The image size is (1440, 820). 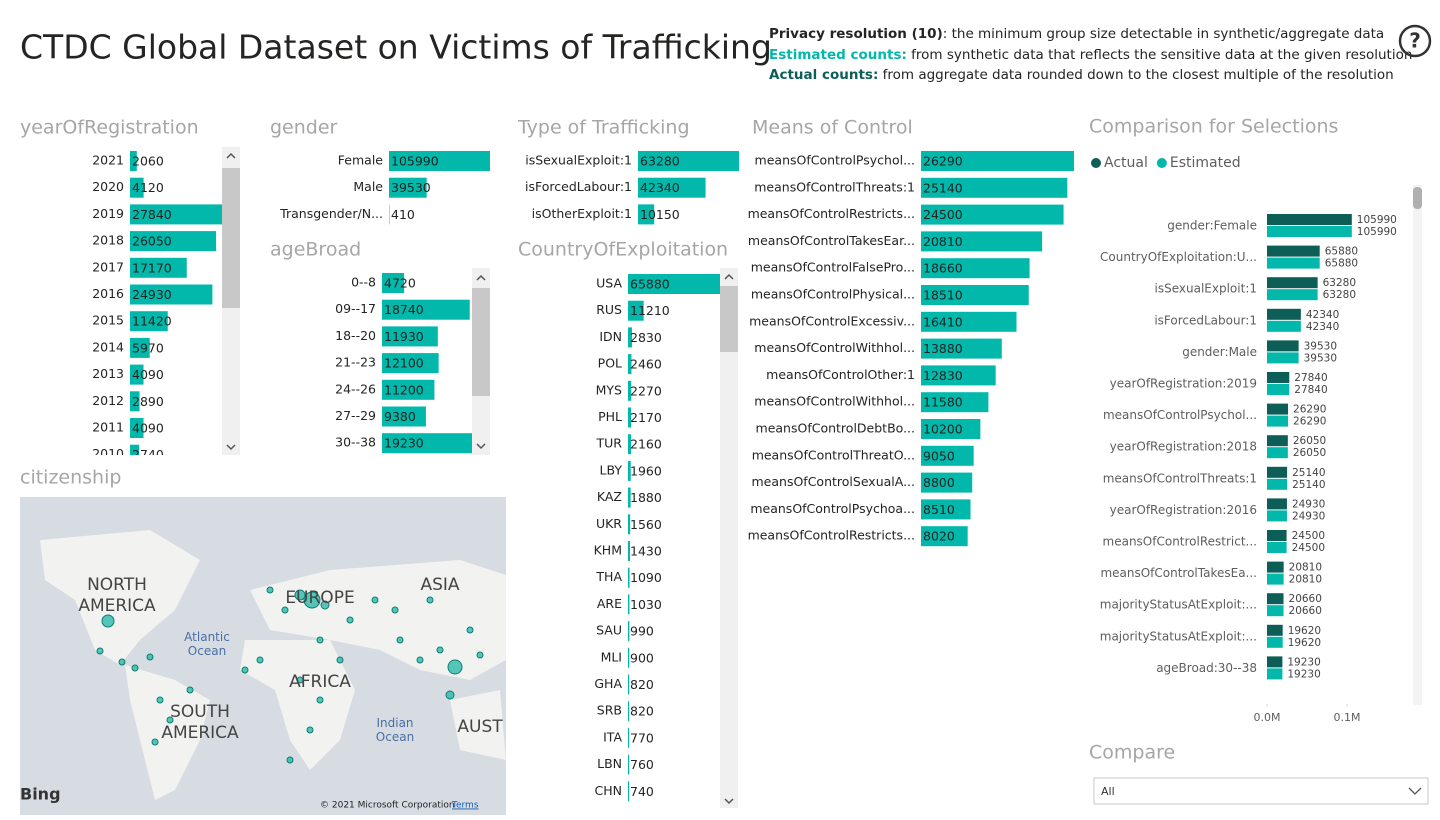 What do you see at coordinates (1339, 283) in the screenshot?
I see `data-label: 63280` at bounding box center [1339, 283].